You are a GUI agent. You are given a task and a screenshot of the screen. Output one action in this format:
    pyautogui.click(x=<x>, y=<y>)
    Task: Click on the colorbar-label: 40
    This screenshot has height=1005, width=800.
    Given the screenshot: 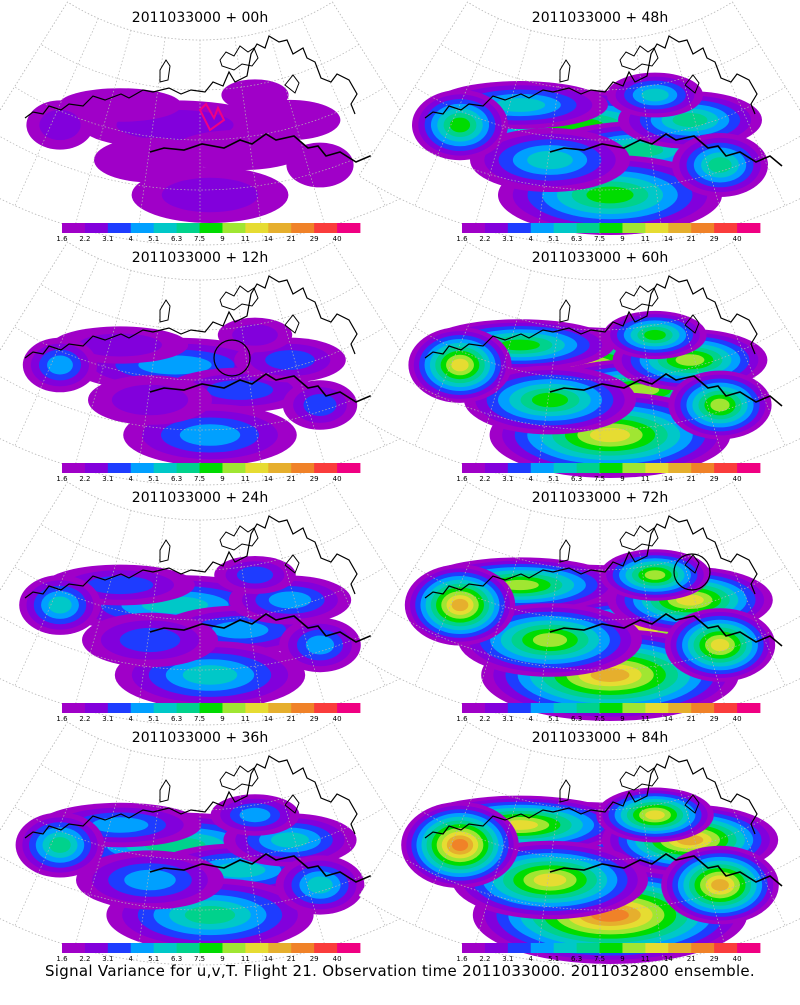 What is the action you would take?
    pyautogui.click(x=337, y=719)
    